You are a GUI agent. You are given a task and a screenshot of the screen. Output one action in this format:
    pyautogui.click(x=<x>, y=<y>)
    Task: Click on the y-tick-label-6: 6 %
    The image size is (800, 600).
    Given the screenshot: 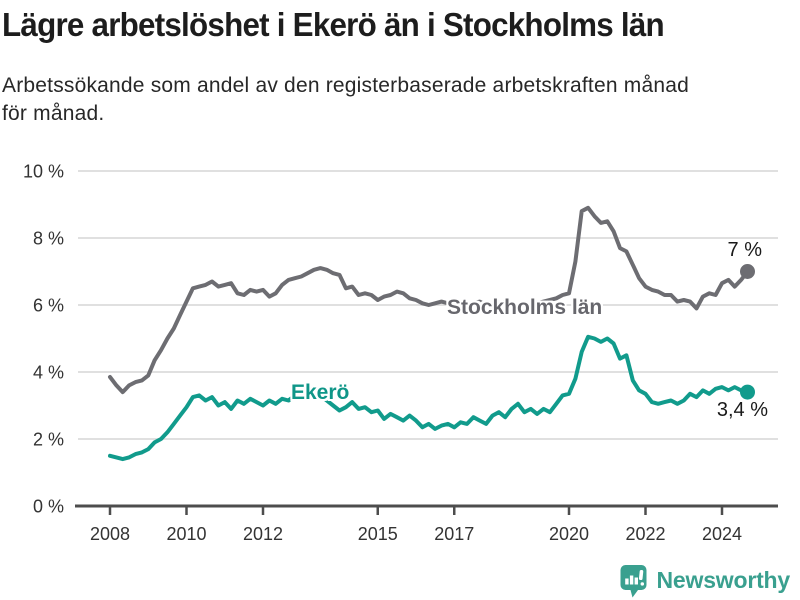 What is the action you would take?
    pyautogui.click(x=48, y=306)
    